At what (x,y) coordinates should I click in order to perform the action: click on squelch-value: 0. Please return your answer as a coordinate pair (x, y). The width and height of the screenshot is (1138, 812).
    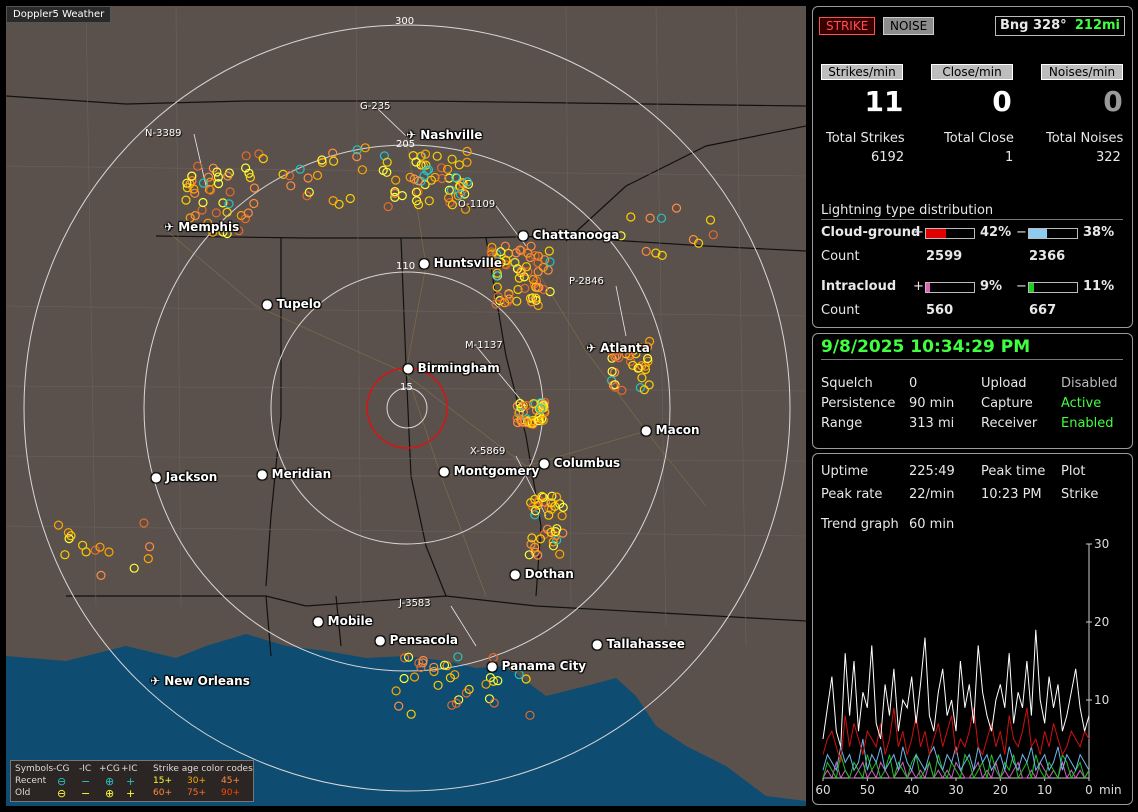
    Looking at the image, I should click on (913, 383).